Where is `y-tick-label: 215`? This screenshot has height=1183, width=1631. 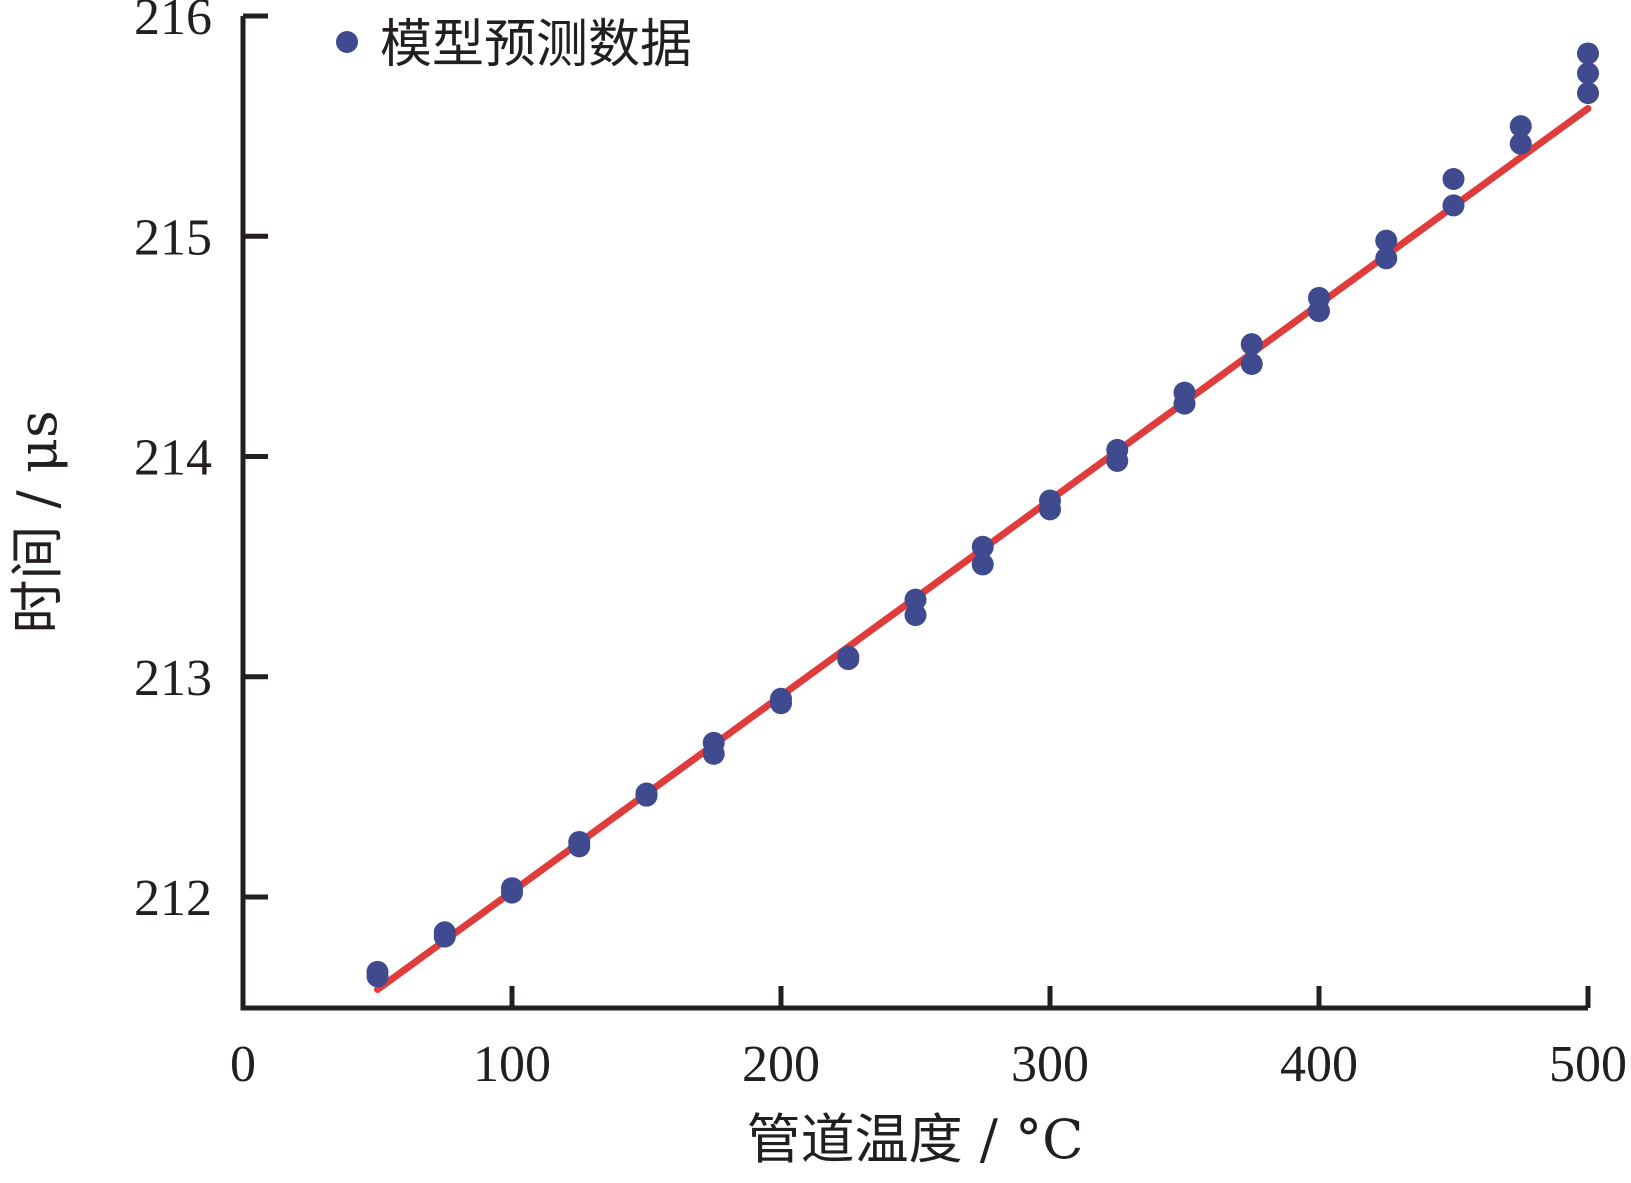
y-tick-label: 215 is located at coordinates (173, 237).